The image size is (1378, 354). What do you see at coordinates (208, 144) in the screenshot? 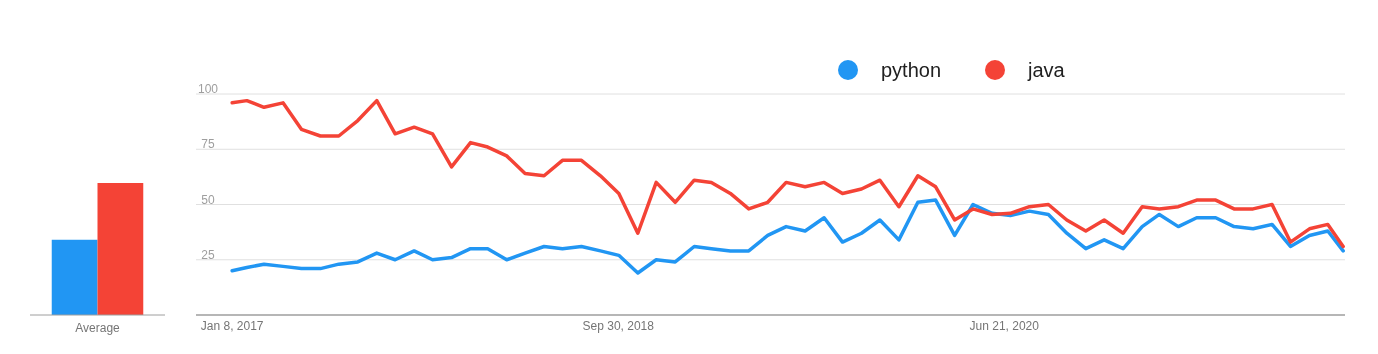
I see `y-tick-label: 75` at bounding box center [208, 144].